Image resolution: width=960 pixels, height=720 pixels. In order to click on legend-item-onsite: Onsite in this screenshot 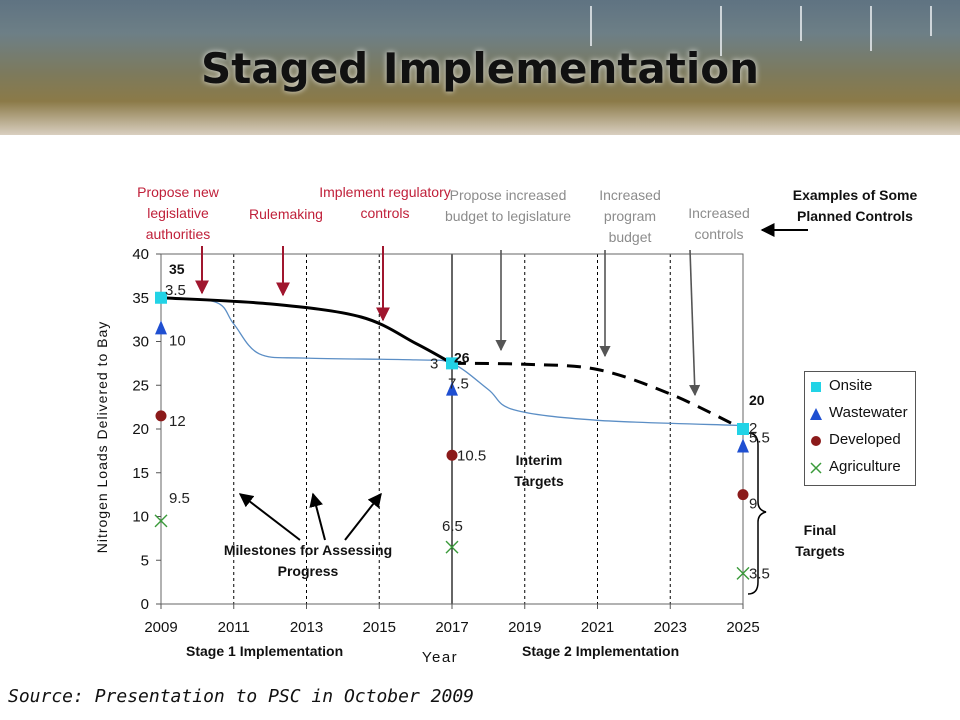, I will do `click(860, 387)`.